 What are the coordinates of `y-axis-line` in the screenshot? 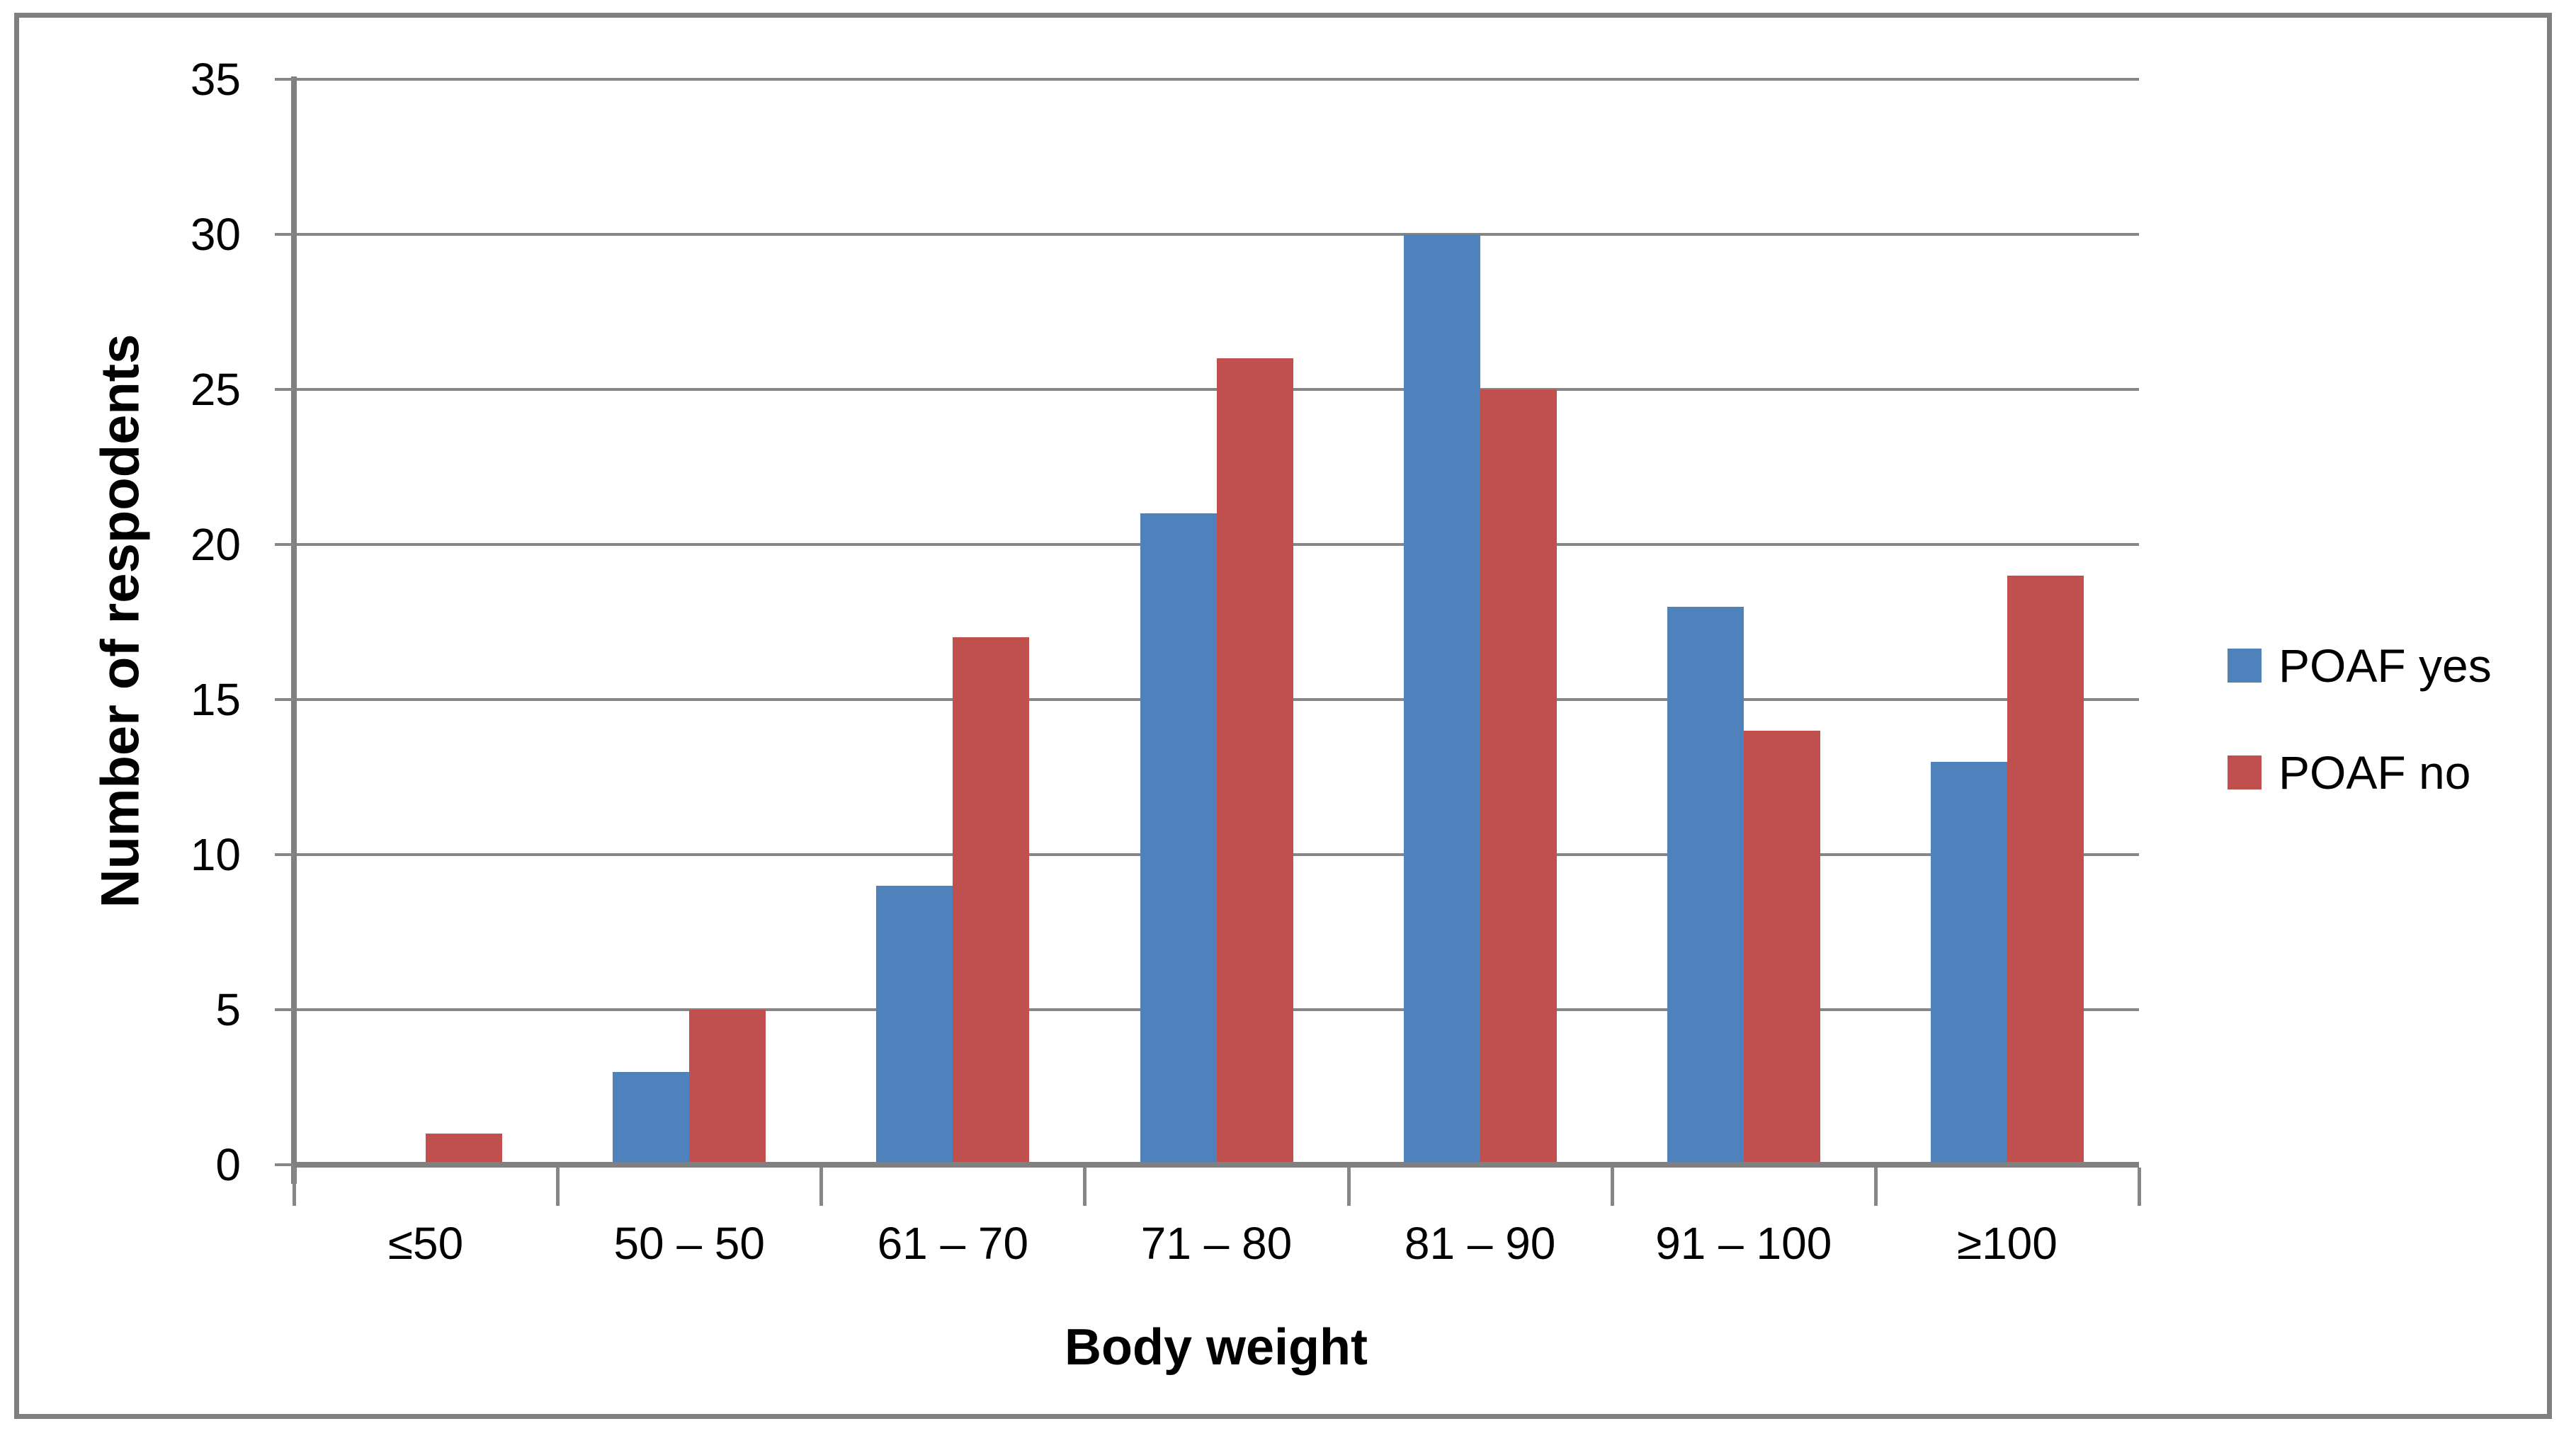 It's located at (294, 630).